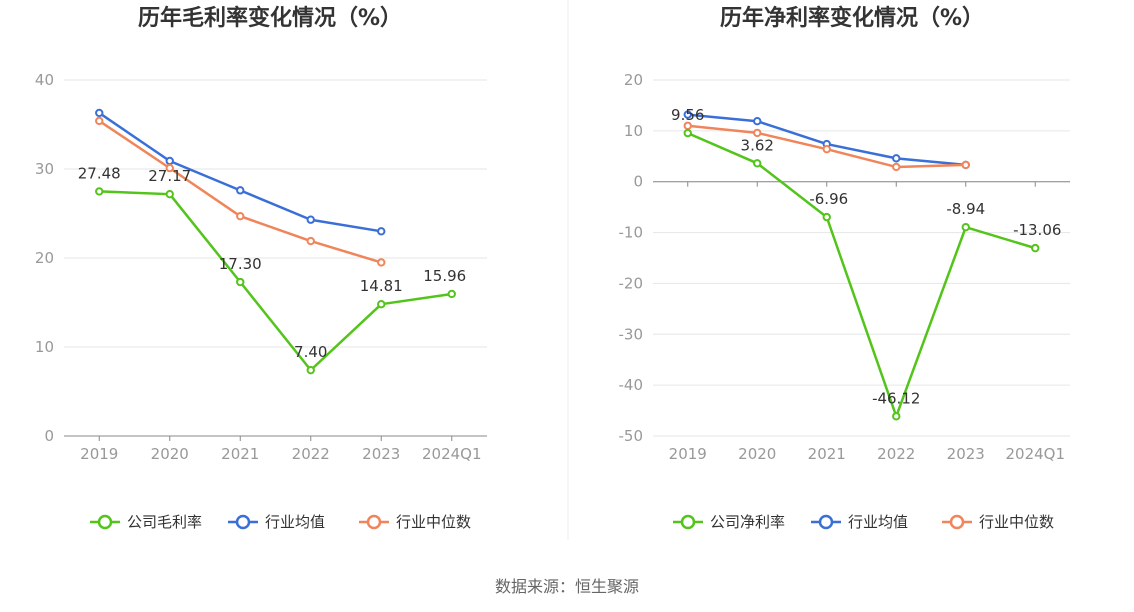  I want to click on y-tick-label: -40, so click(631, 385).